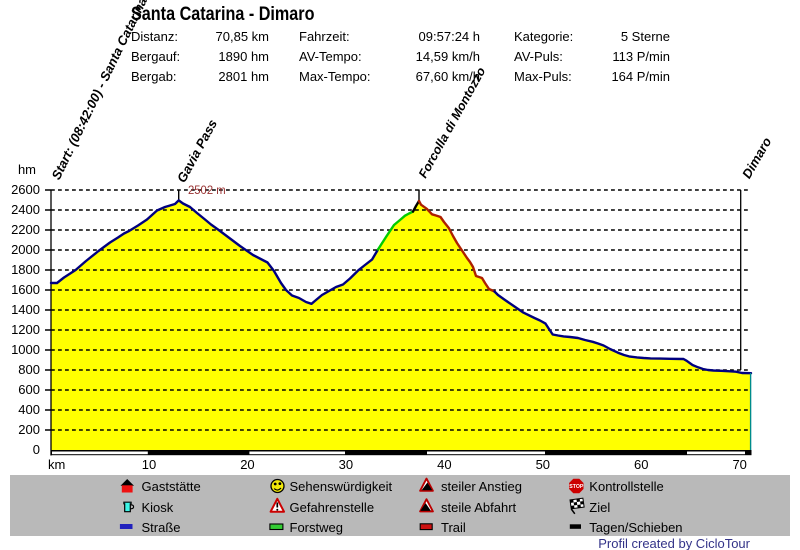 This screenshot has width=800, height=550. What do you see at coordinates (576, 487) in the screenshot?
I see `svg-text: STOP` at bounding box center [576, 487].